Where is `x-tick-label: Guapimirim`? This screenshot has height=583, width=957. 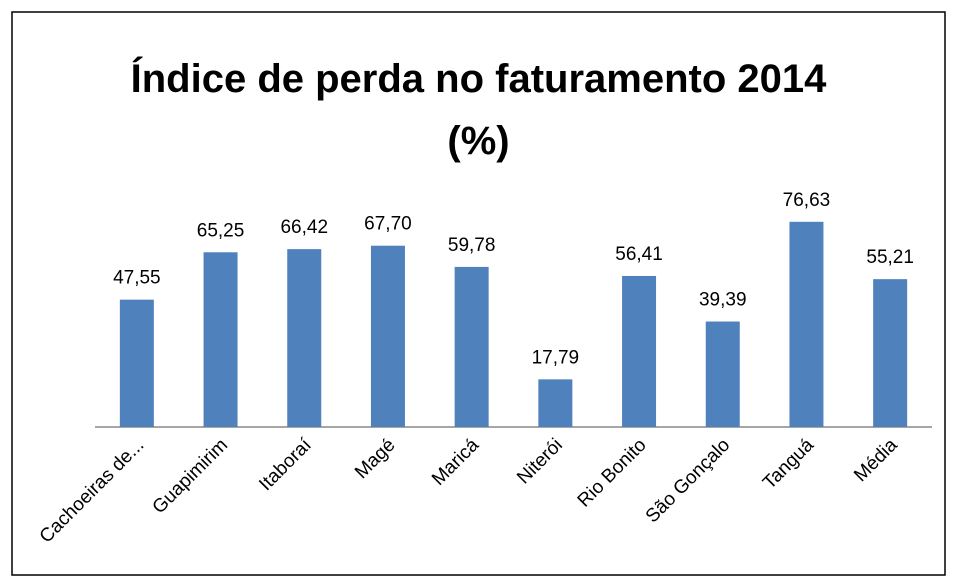 x-tick-label: Guapimirim is located at coordinates (191, 477).